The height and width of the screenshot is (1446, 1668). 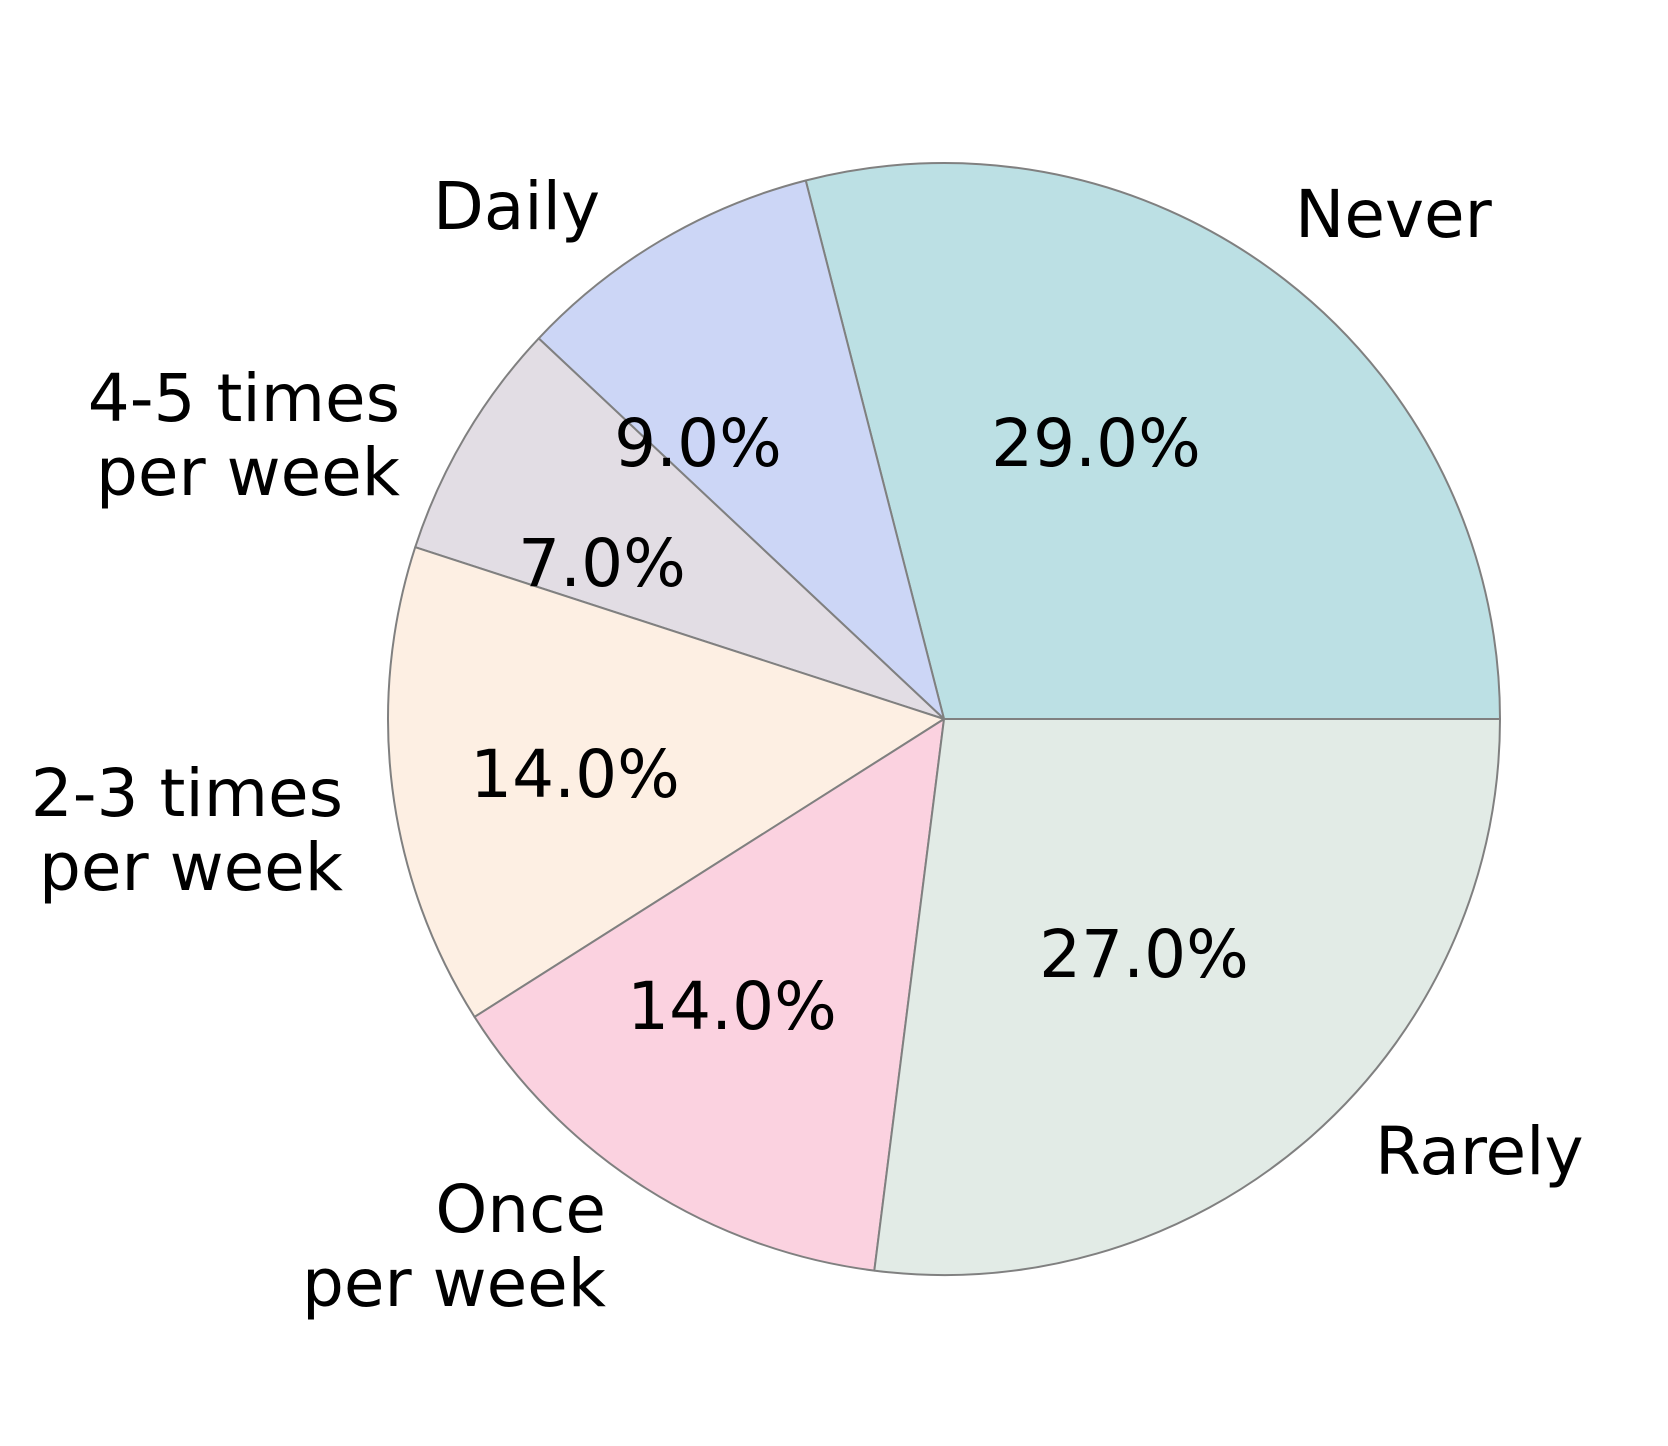 I want to click on slice-label-once-per-week: Once per week, so click(x=453, y=1246).